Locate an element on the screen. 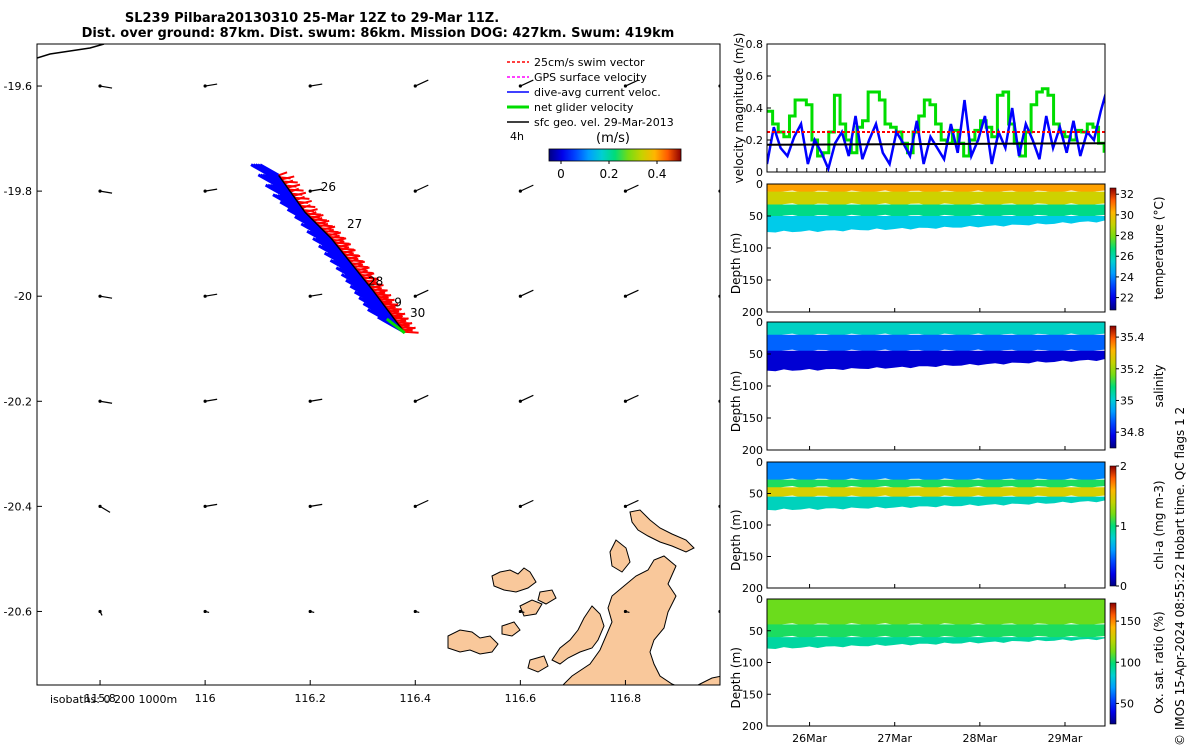 The width and height of the screenshot is (1200, 750). day-labels: 26 27 28 9 30 is located at coordinates (373, 250).